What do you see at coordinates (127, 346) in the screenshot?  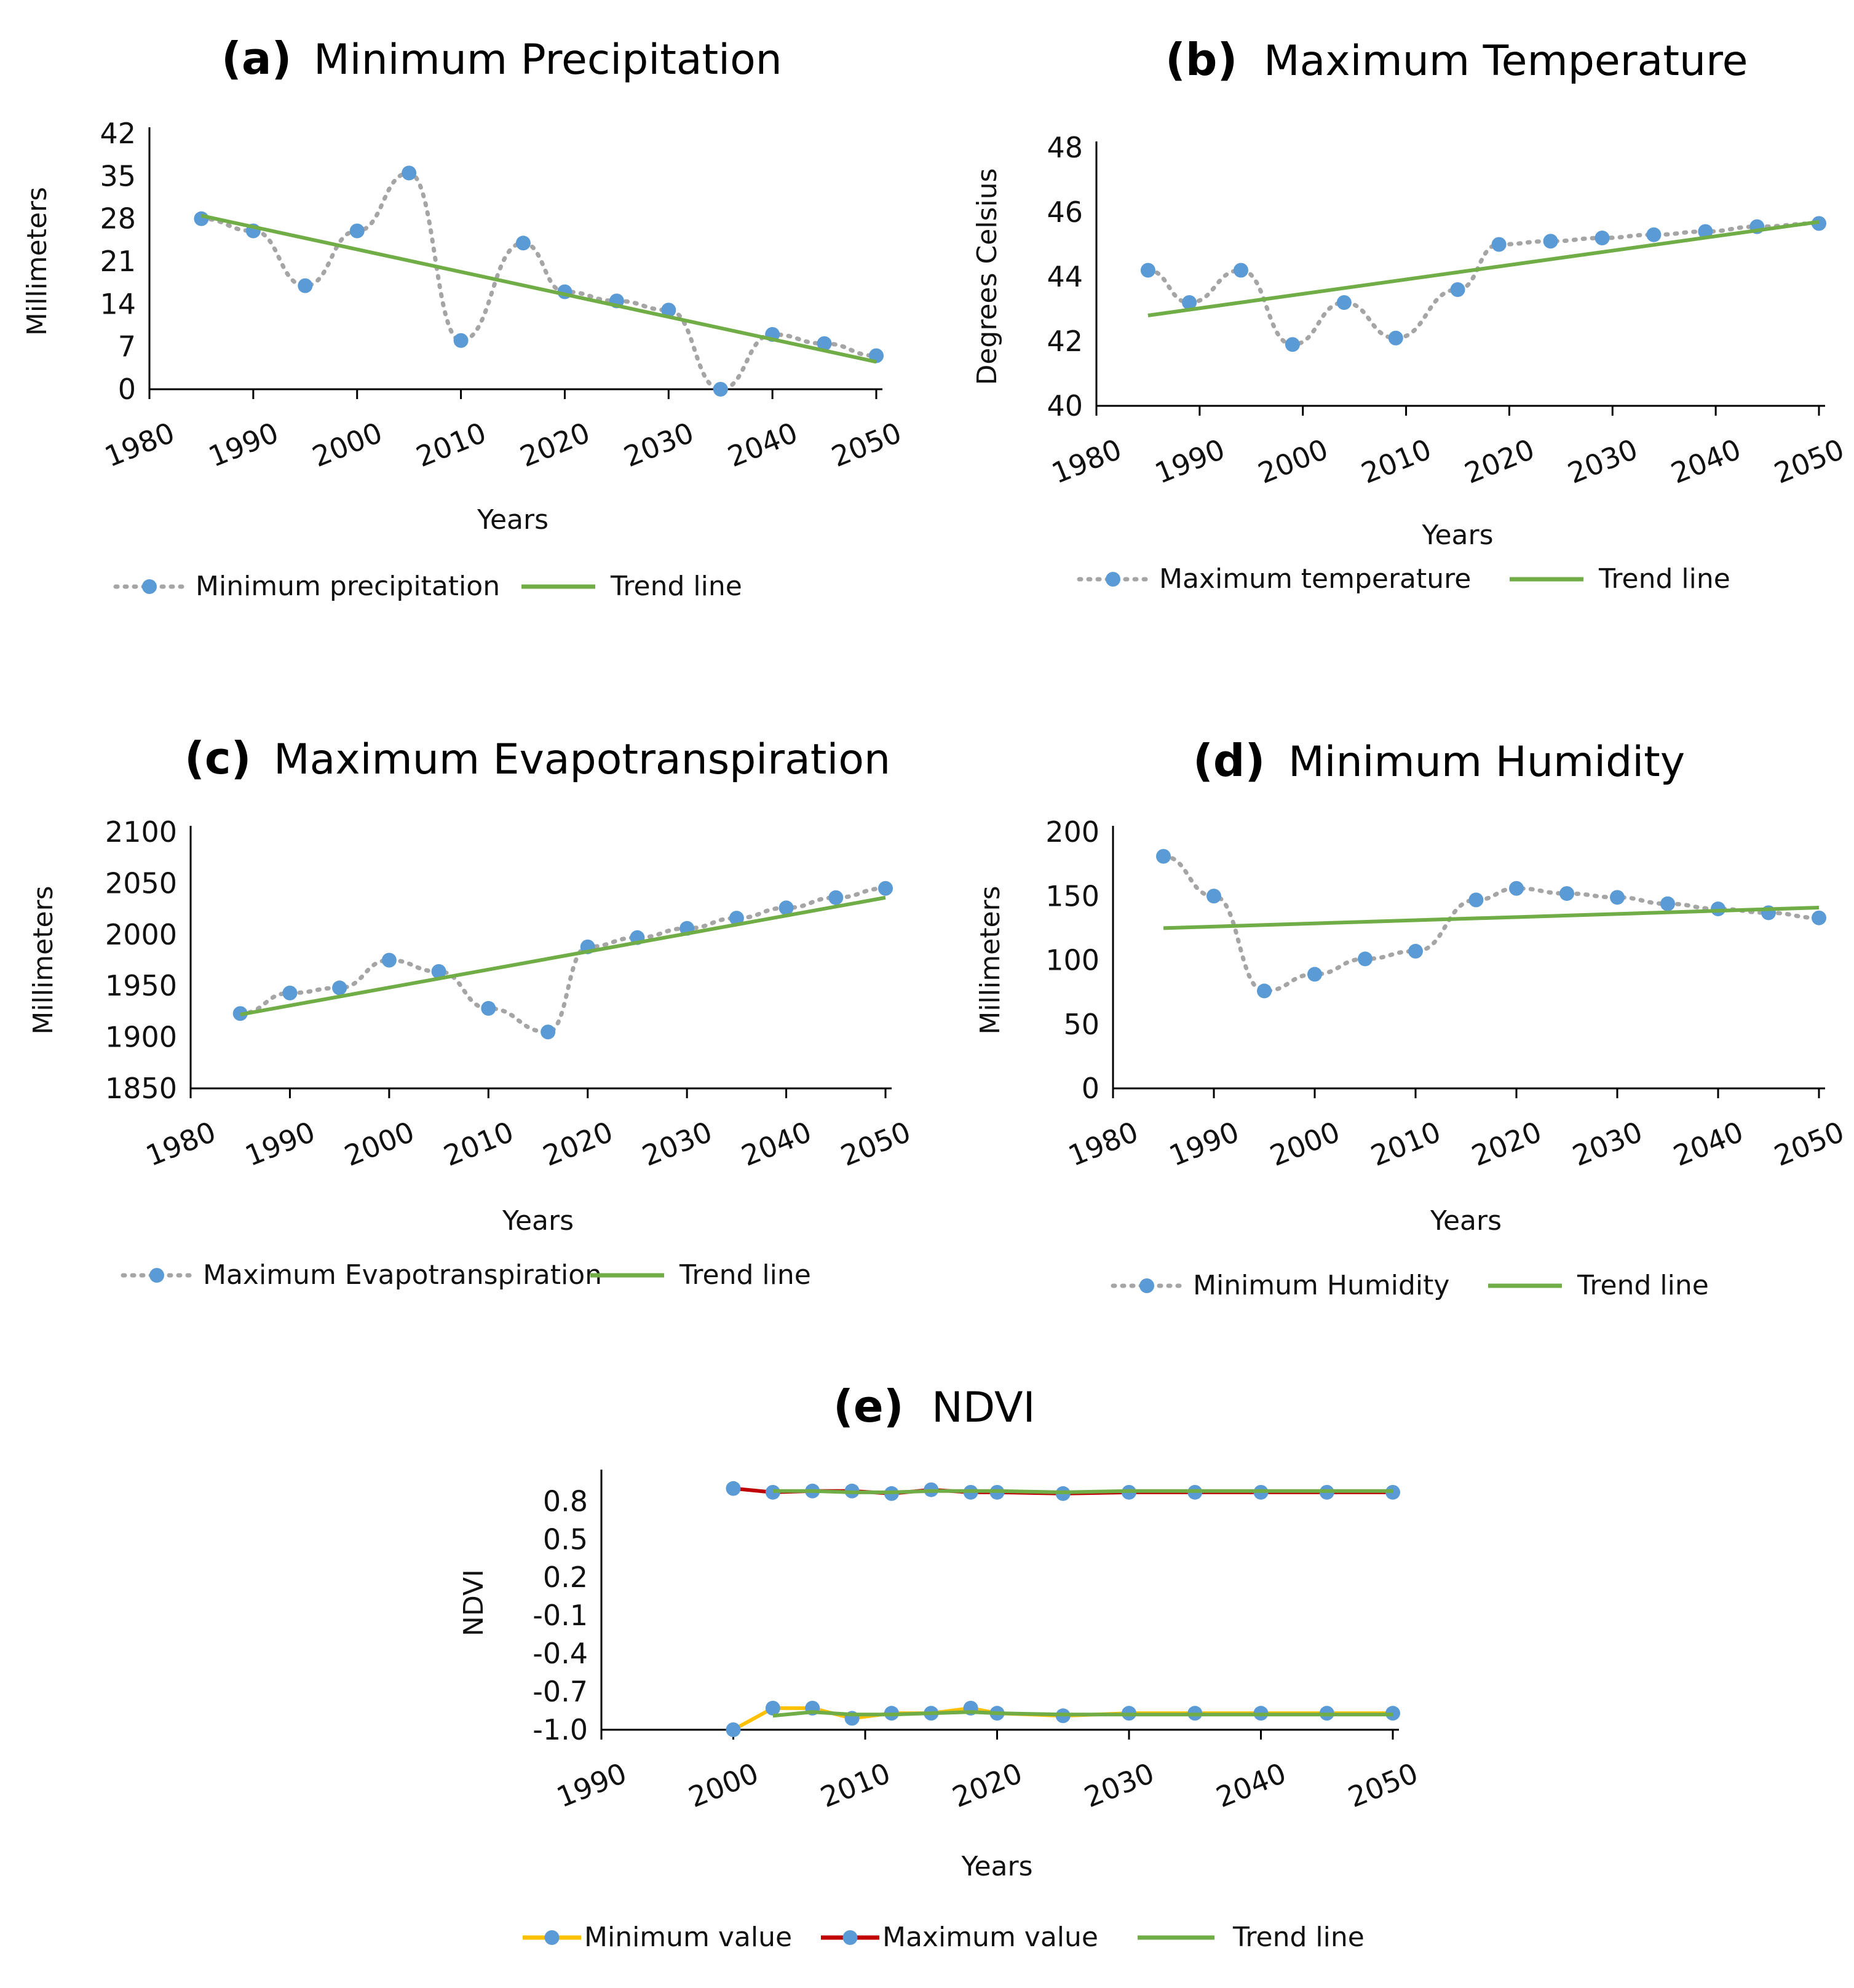 I see `y-tick-label: 7` at bounding box center [127, 346].